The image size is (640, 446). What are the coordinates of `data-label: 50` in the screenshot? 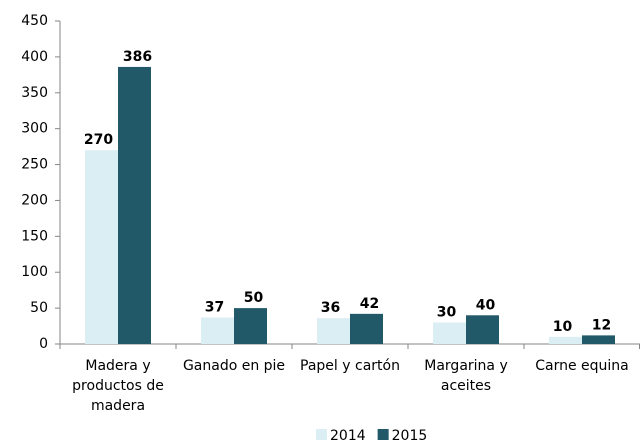 It's located at (254, 298).